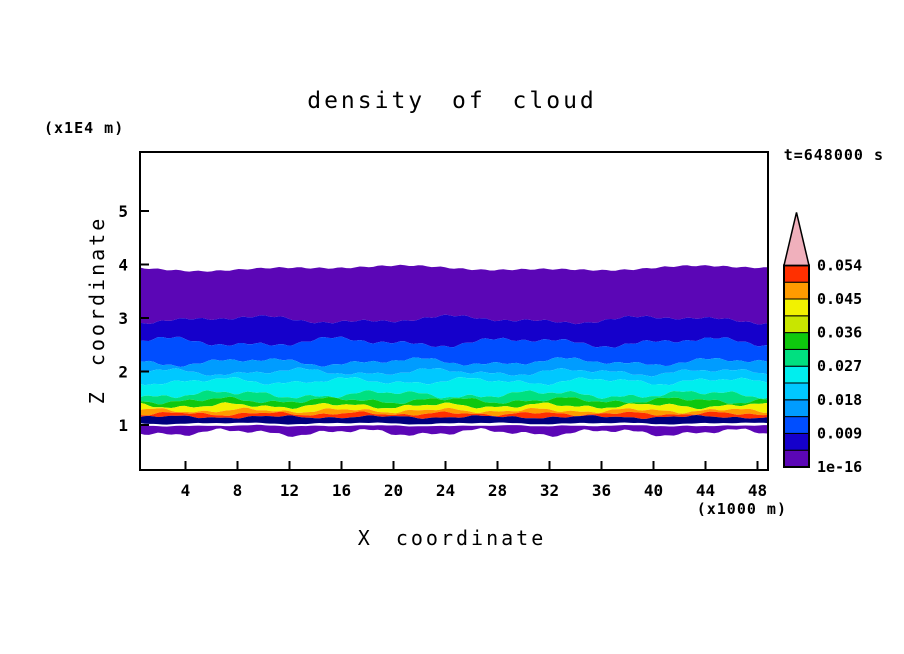 This screenshot has width=904, height=654. Describe the element at coordinates (123, 211) in the screenshot. I see `y-tick-label: 5` at that location.